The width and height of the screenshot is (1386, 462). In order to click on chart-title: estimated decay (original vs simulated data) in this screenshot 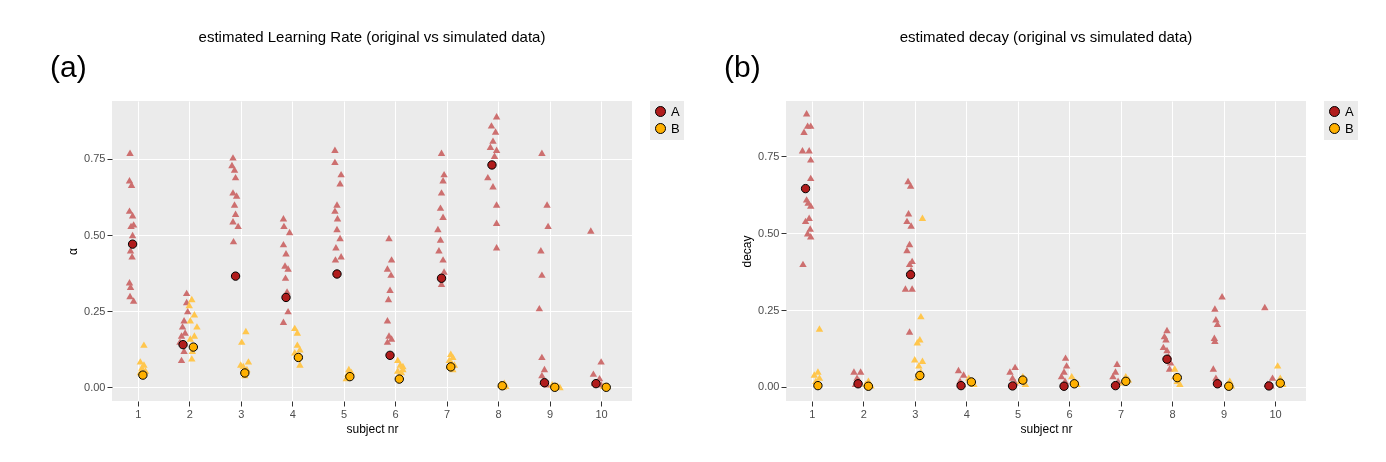, I will do `click(1046, 36)`.